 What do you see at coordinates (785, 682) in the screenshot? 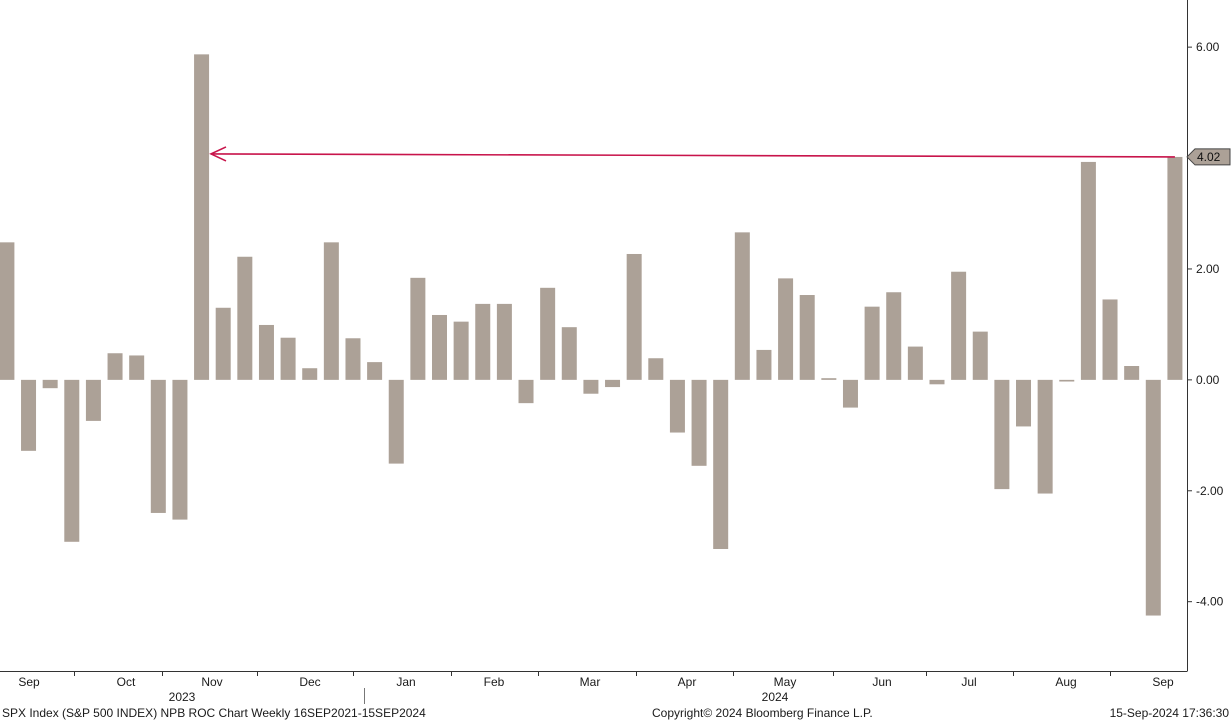
I see `month-label: May` at bounding box center [785, 682].